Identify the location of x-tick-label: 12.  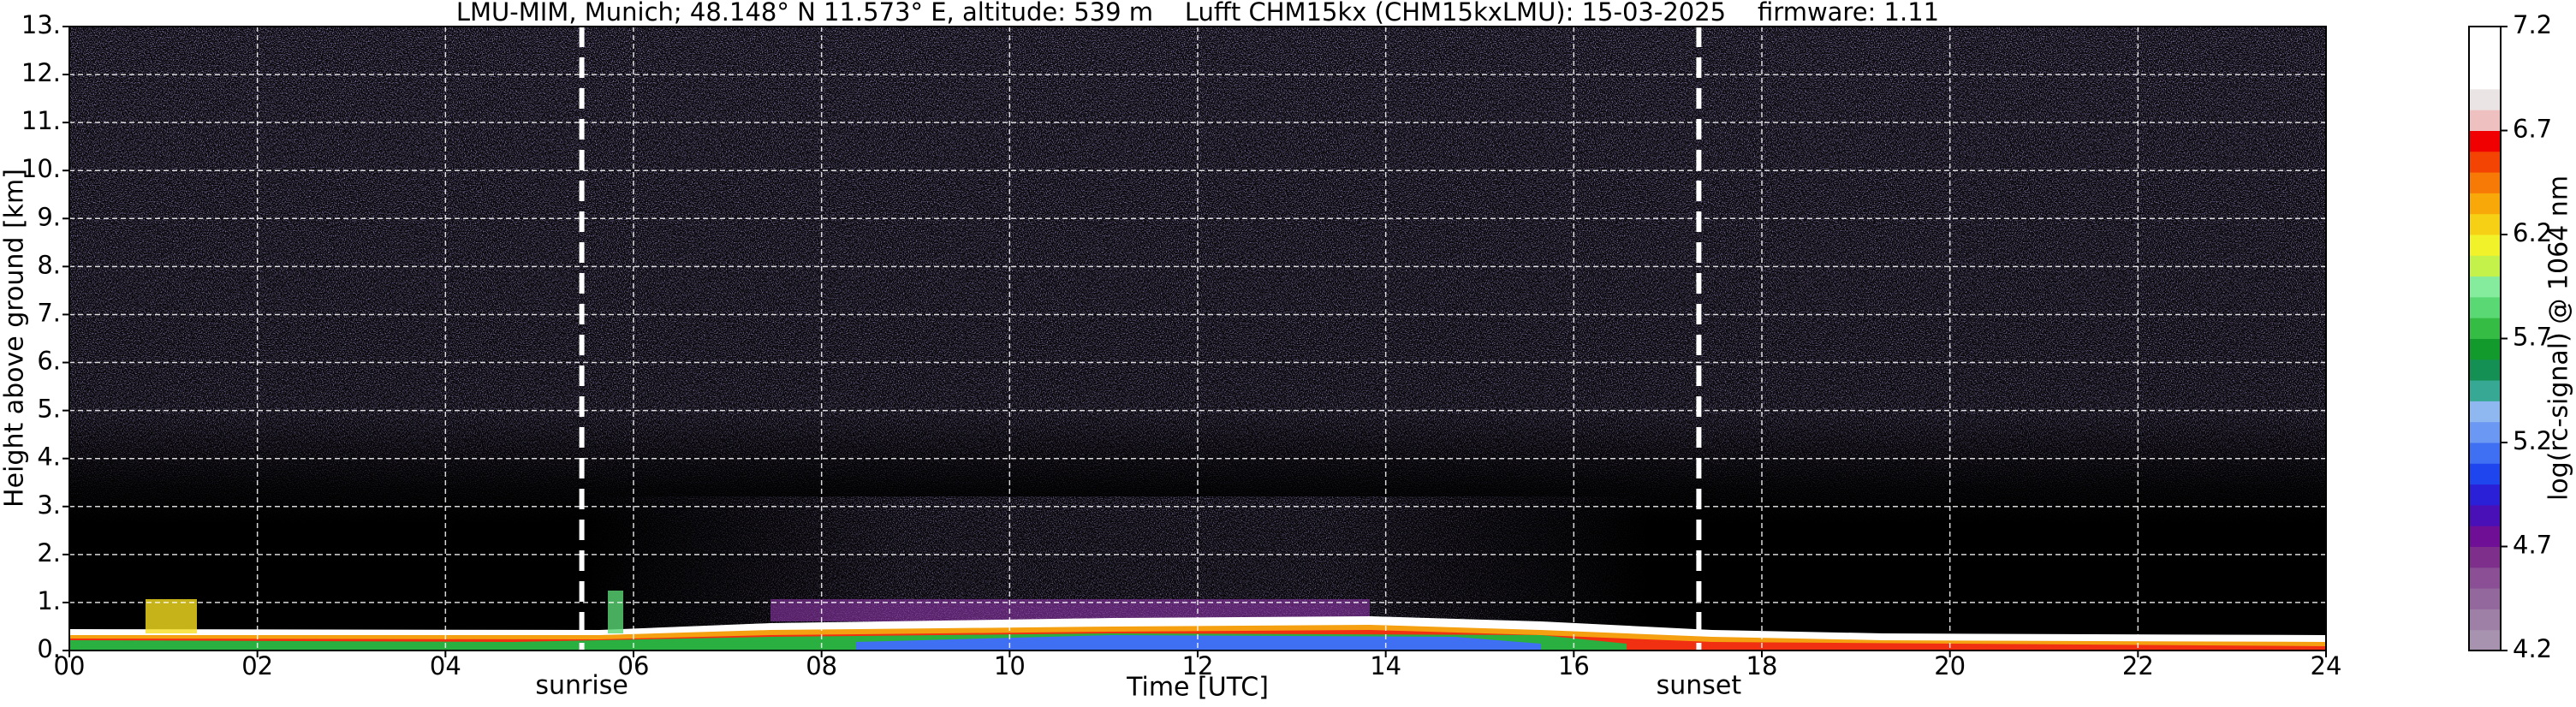
(1198, 665).